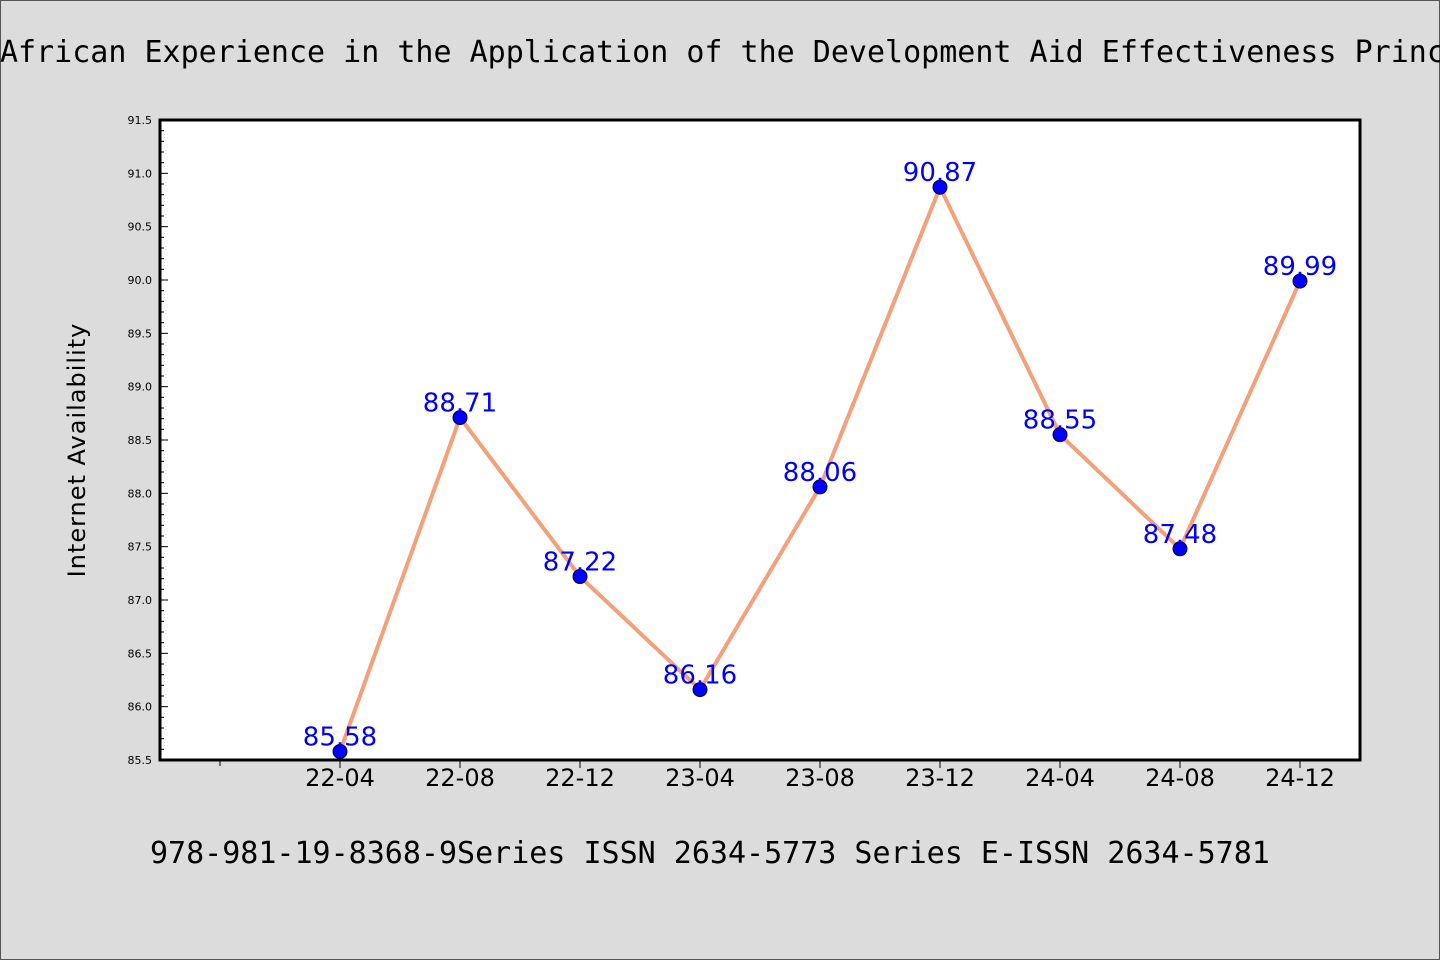 Image resolution: width=1440 pixels, height=960 pixels. What do you see at coordinates (140, 280) in the screenshot?
I see `y-tick-label: 90.0` at bounding box center [140, 280].